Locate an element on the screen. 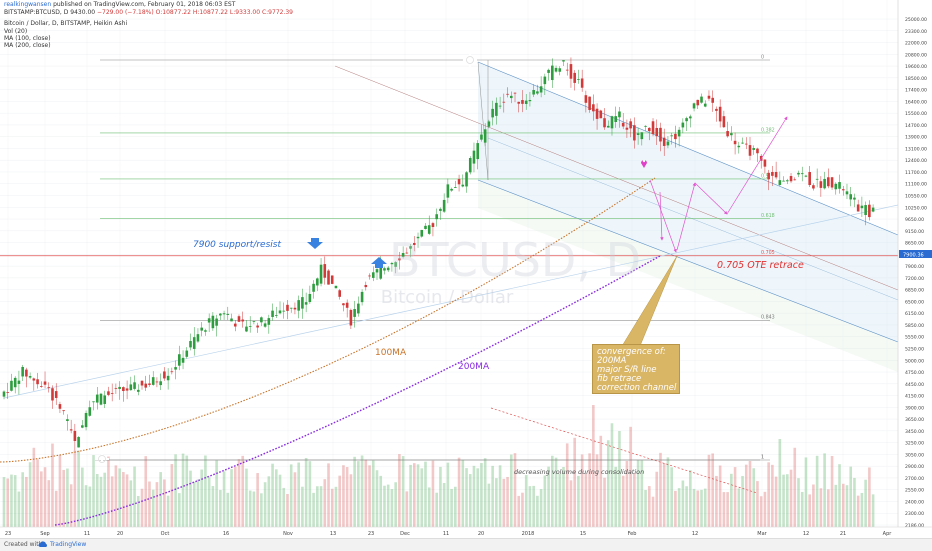  price-tick-label: 17400.00 is located at coordinates (916, 91).